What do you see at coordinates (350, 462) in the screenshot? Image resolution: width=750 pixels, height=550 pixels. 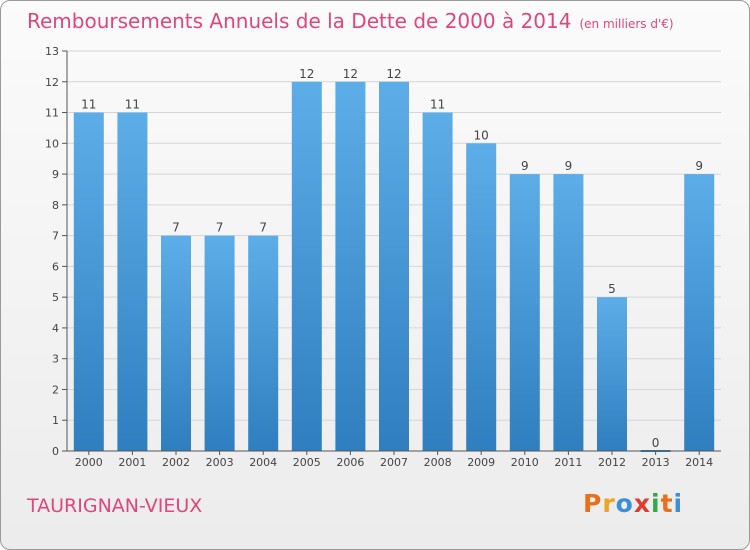 I see `x-tick-label-2006: 2006` at bounding box center [350, 462].